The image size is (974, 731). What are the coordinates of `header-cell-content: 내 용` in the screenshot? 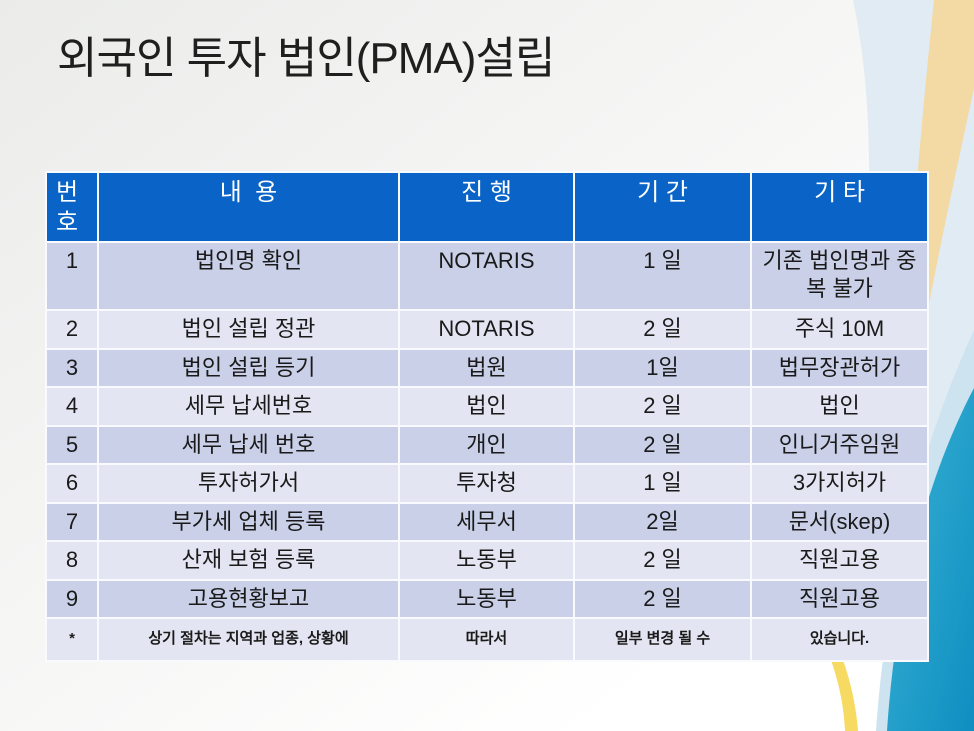 It's located at (248, 207).